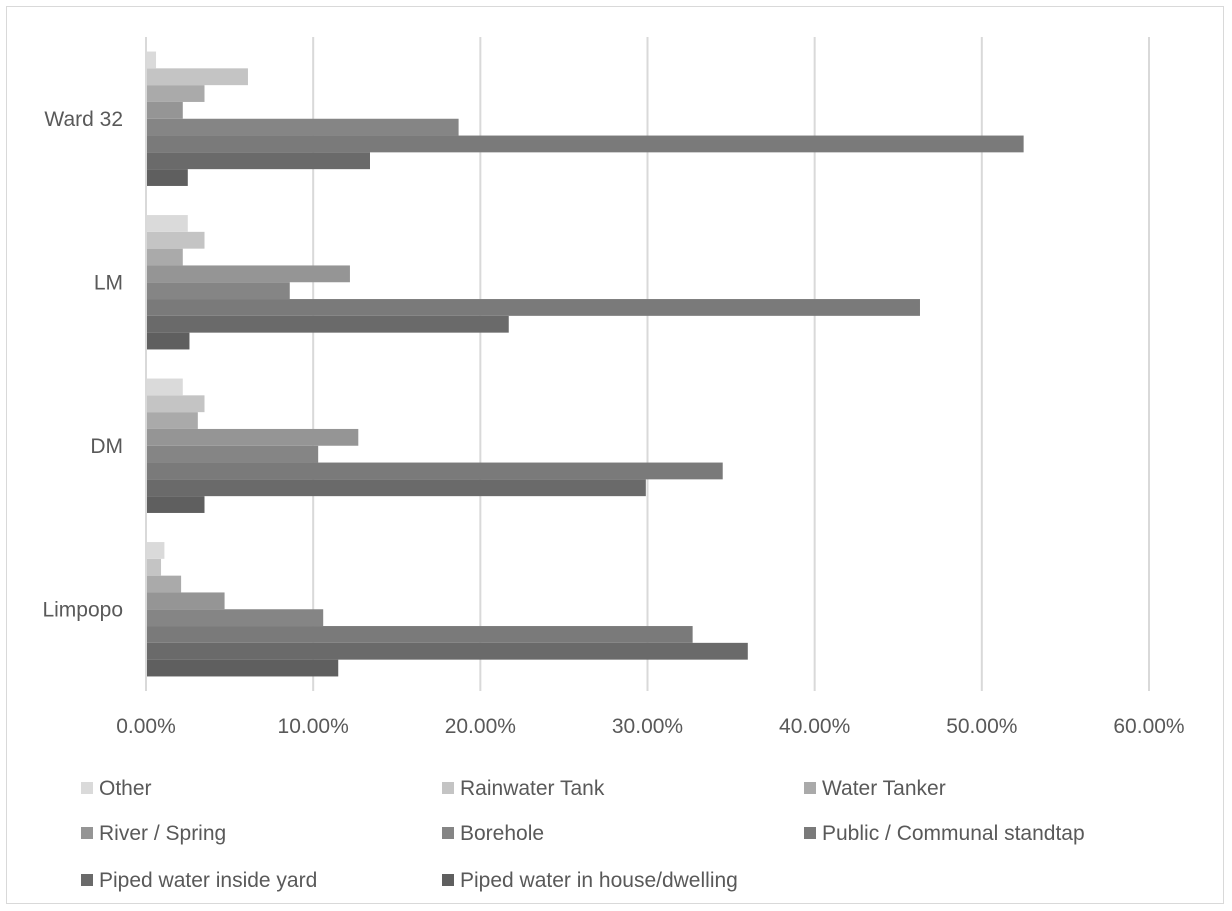  What do you see at coordinates (164, 257) in the screenshot?
I see `bar-lm-water-tanker` at bounding box center [164, 257].